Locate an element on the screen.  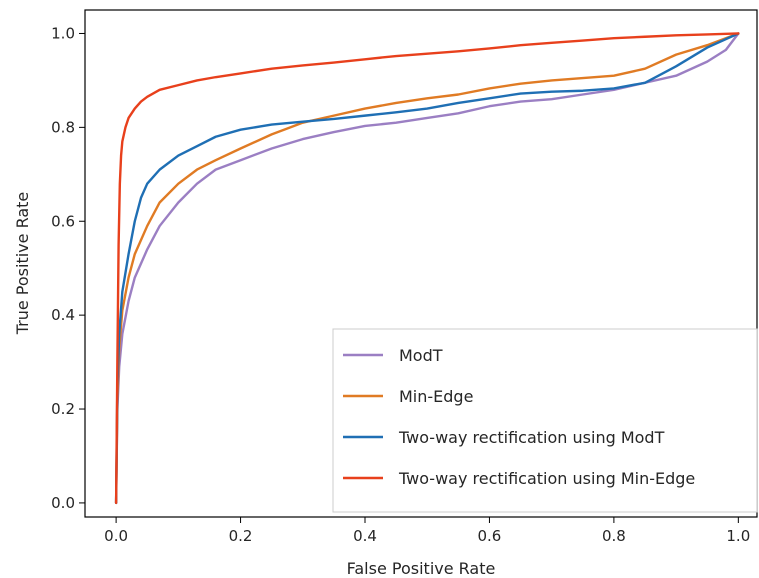
y-tick-label: 0.8 is located at coordinates (63, 127).